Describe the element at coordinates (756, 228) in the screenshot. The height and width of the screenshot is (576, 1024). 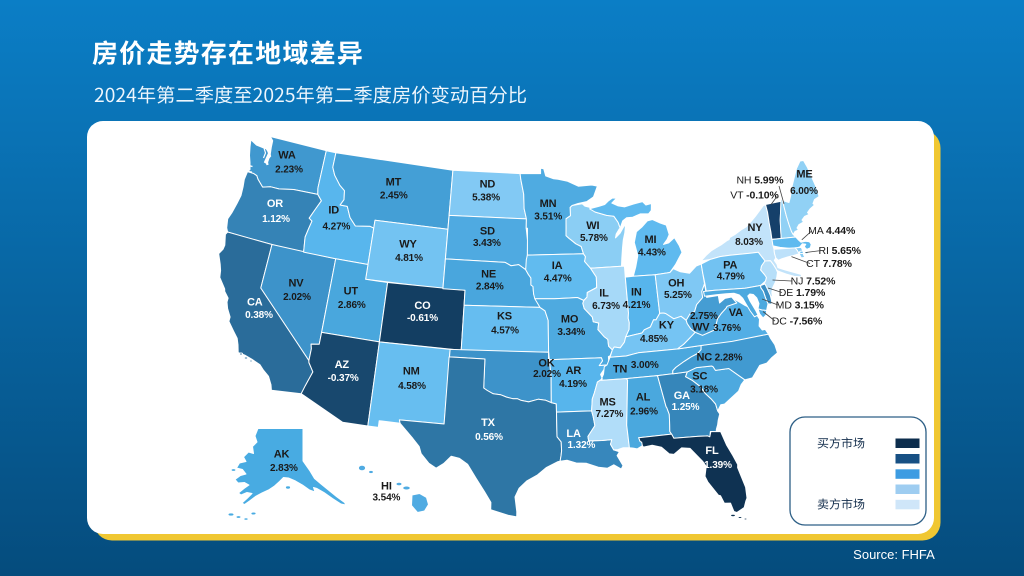
I see `svg-text: NY` at that location.